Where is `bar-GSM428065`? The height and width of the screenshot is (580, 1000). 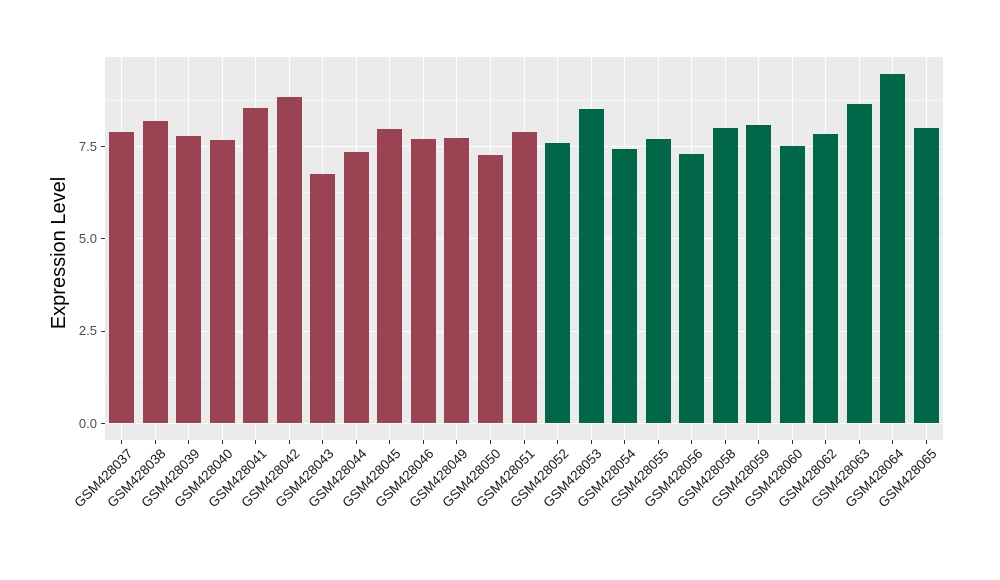
bar-GSM428065 is located at coordinates (926, 275).